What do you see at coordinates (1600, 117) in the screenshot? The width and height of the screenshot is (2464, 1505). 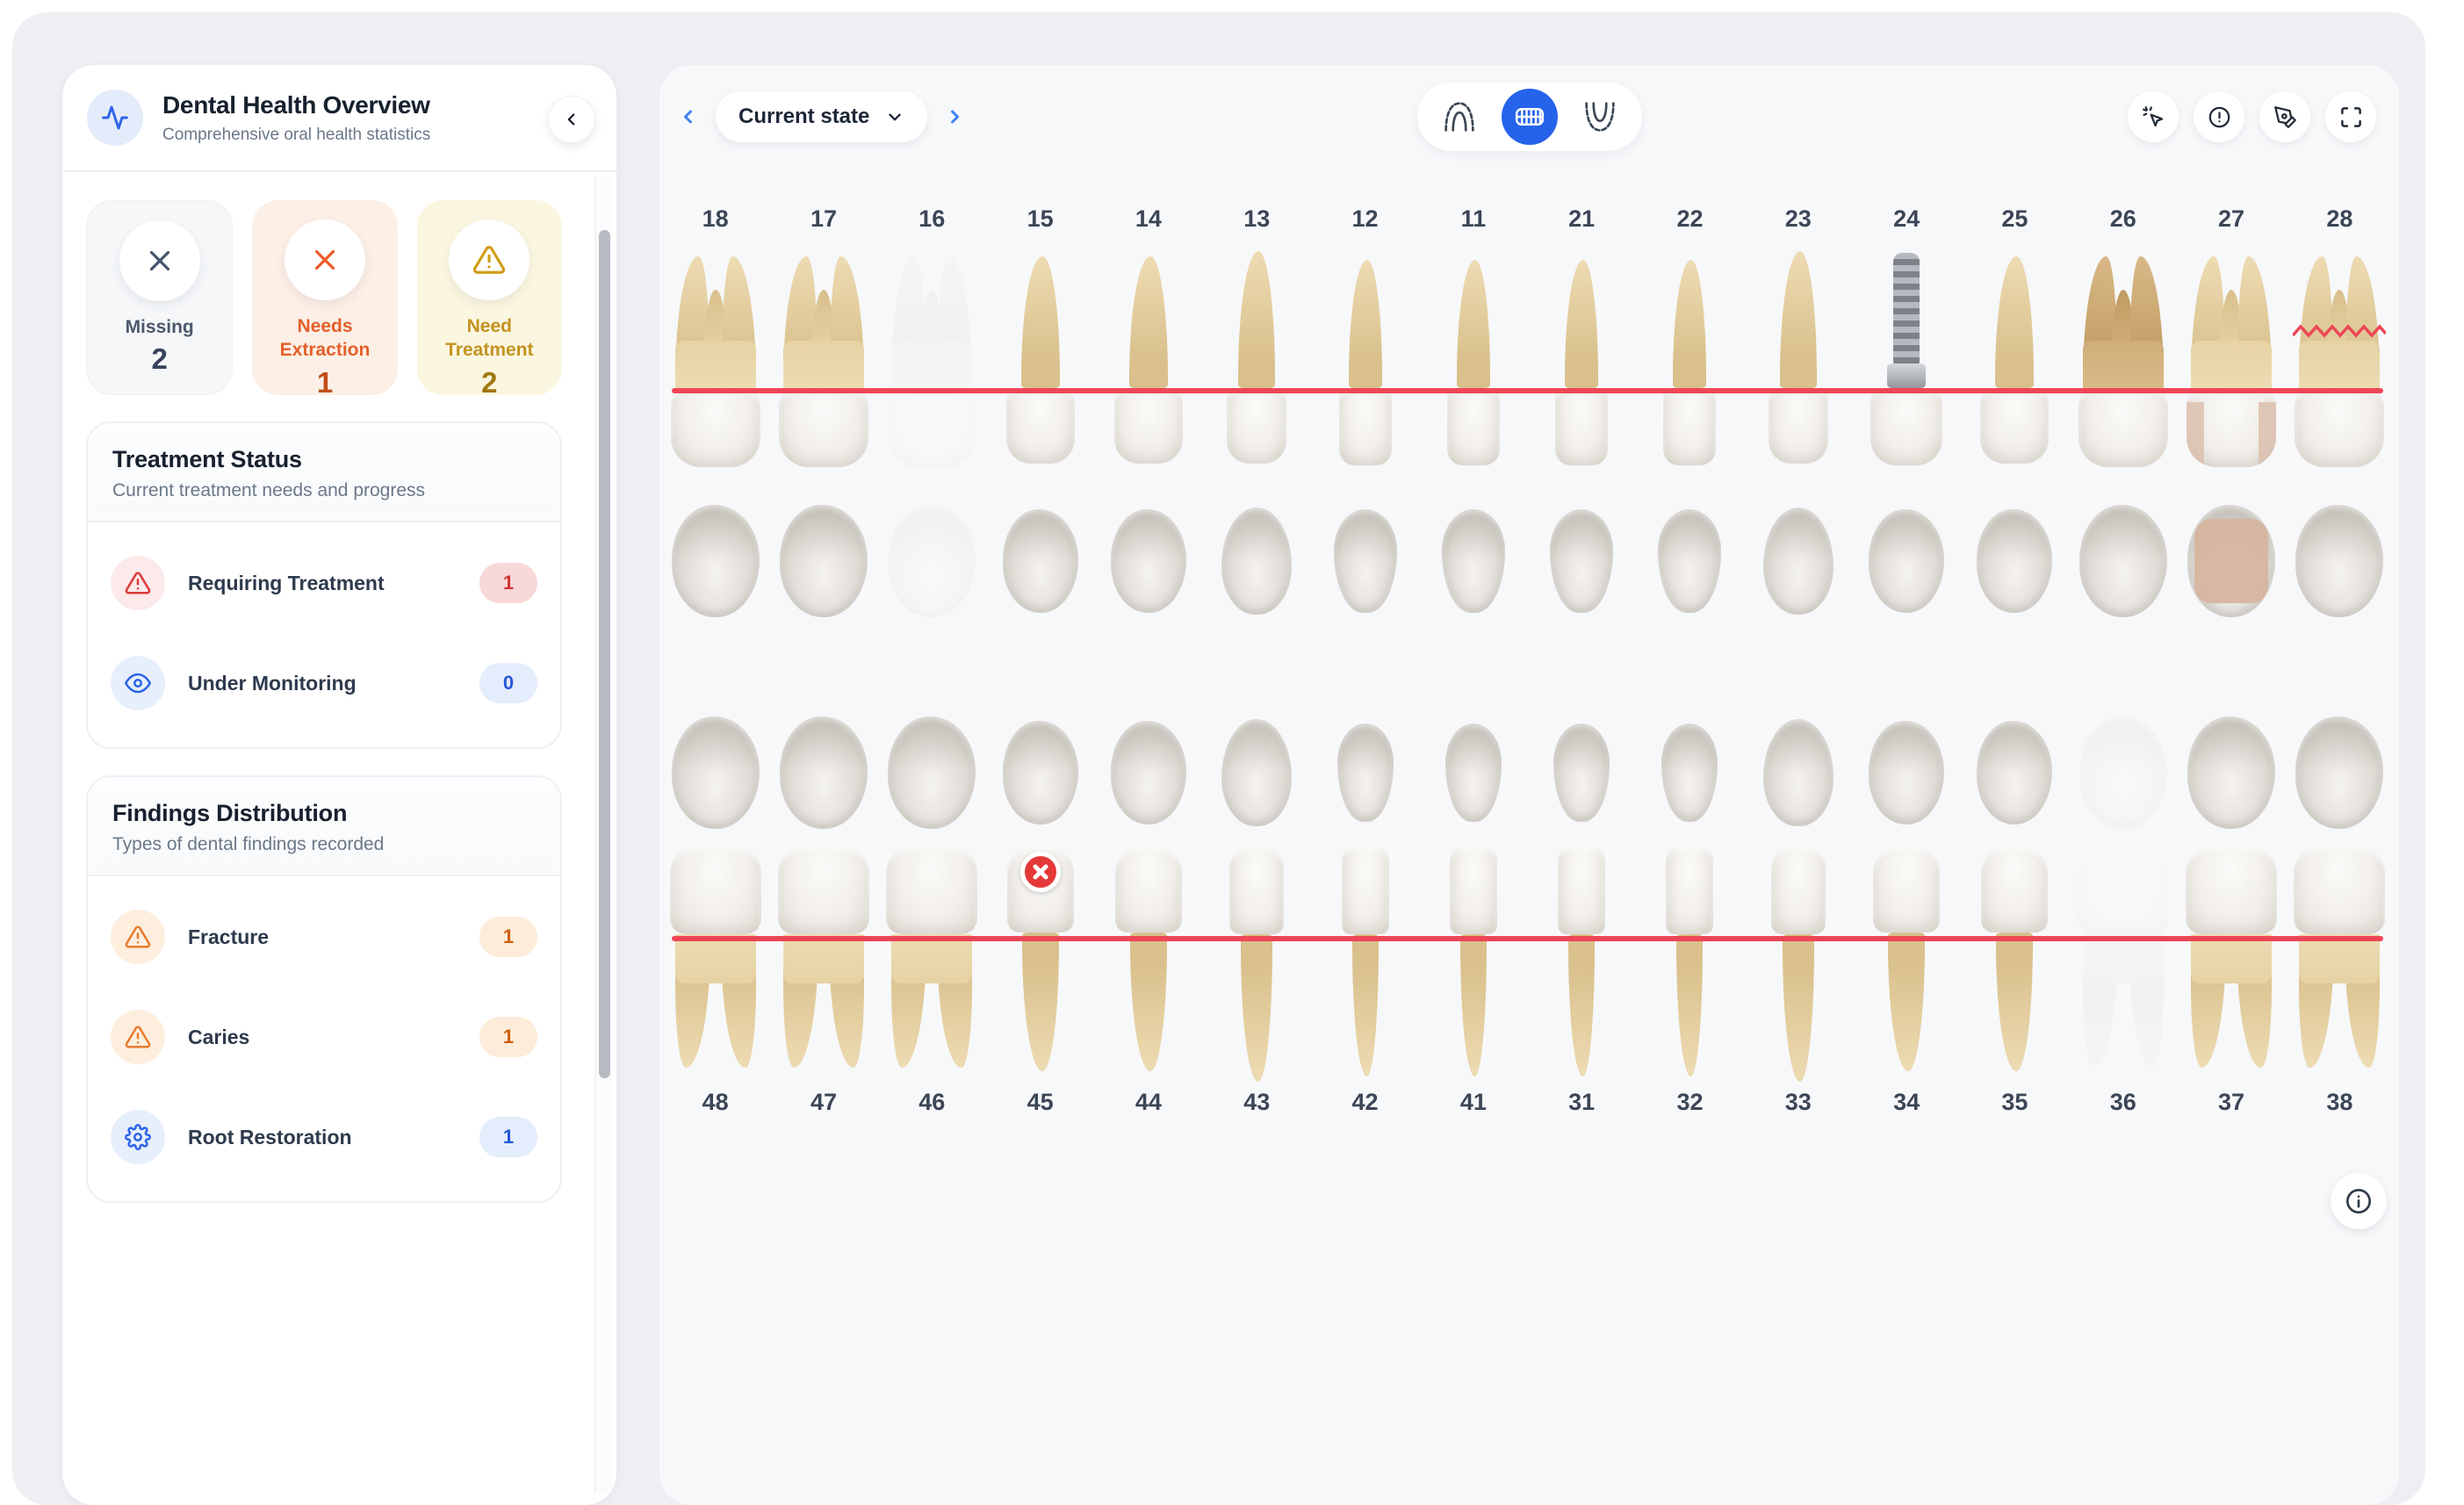 I see `lower-arch-view-button` at bounding box center [1600, 117].